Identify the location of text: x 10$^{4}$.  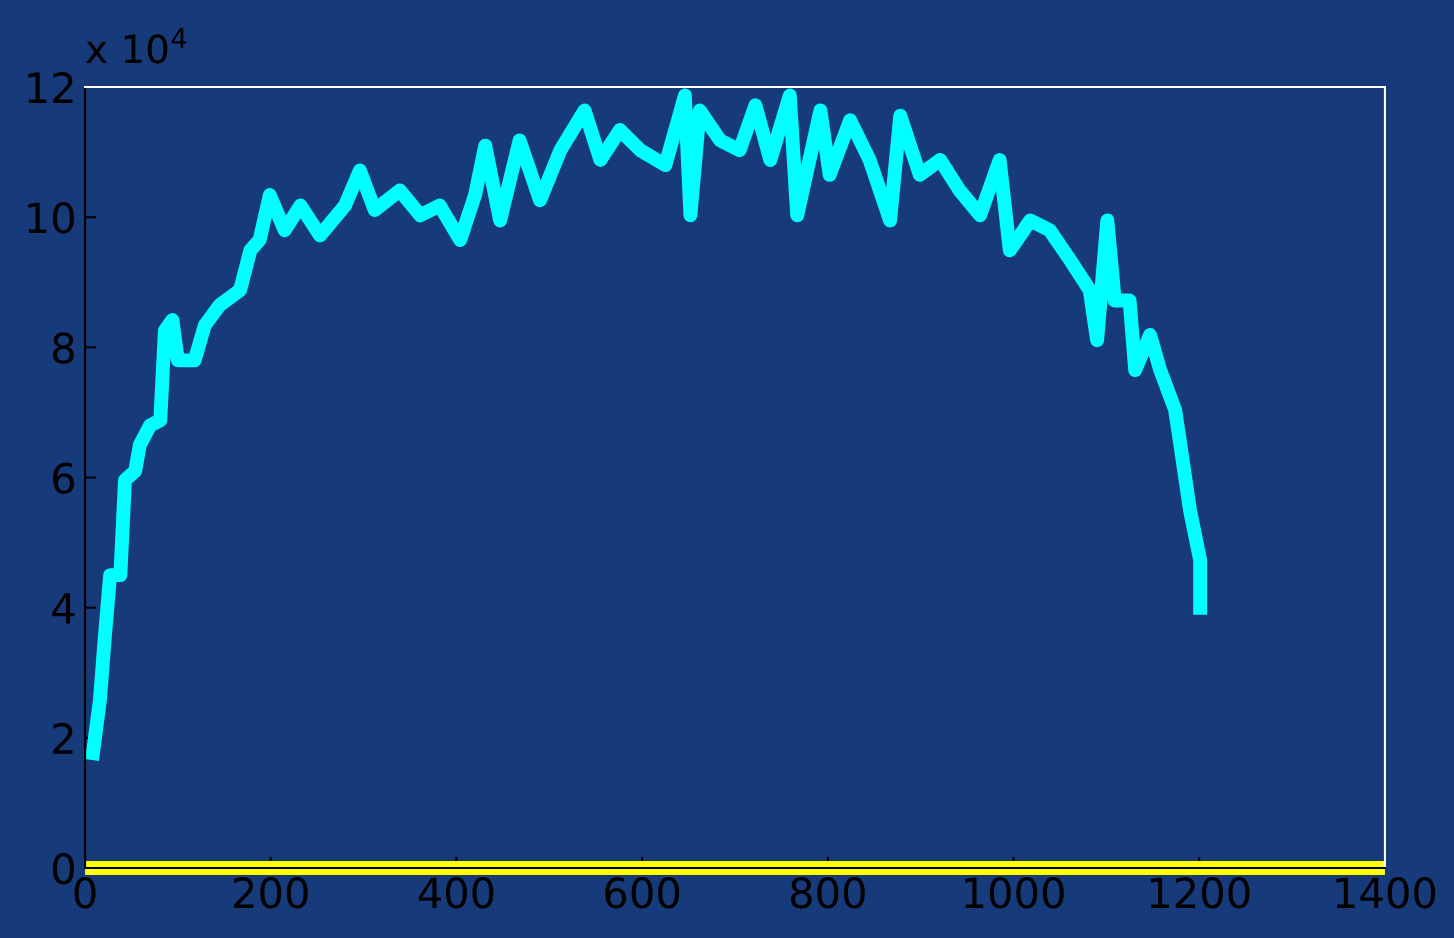
(136, 46).